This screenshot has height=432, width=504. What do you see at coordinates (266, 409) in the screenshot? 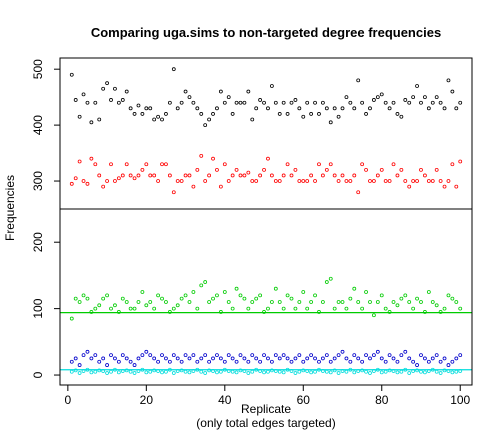
I see `x-axis-label: Replicate` at bounding box center [266, 409].